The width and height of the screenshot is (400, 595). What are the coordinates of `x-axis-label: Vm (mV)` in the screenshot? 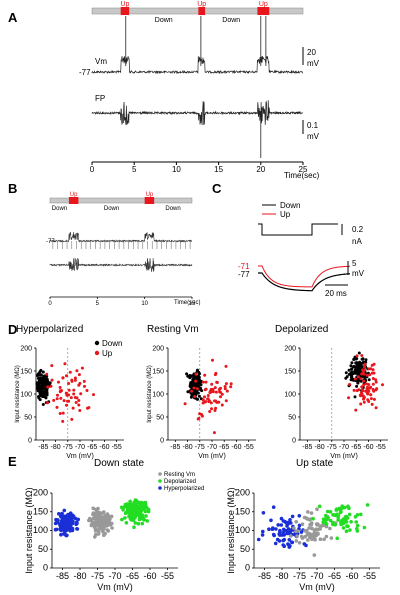 It's located at (80, 456).